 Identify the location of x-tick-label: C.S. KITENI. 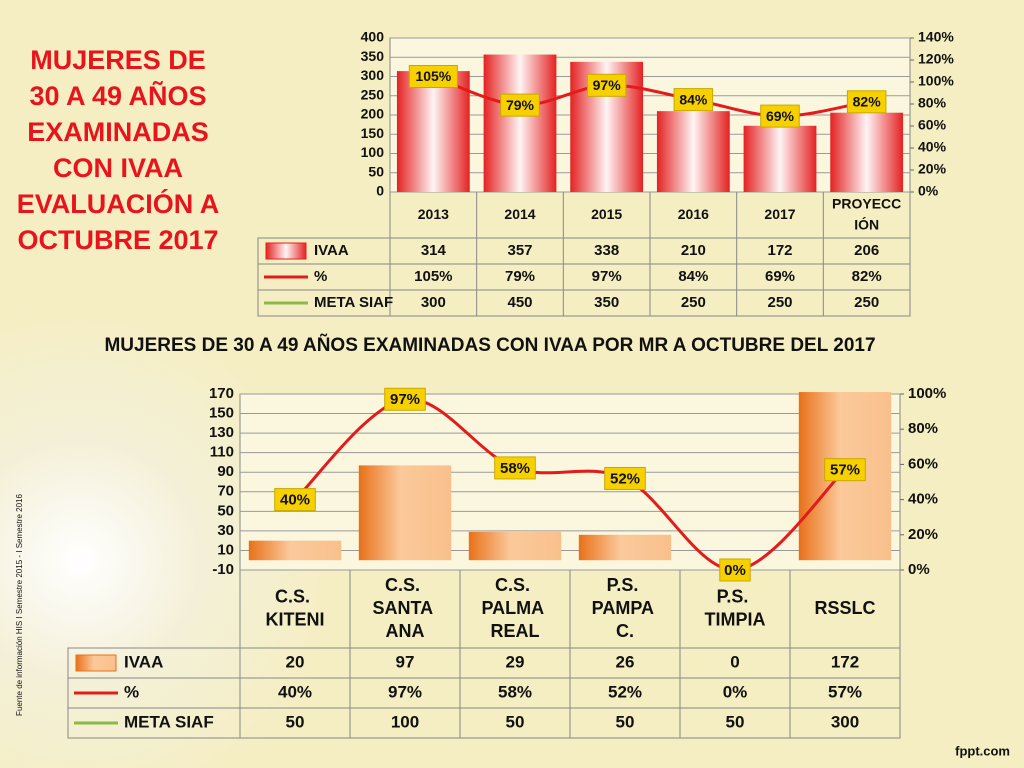
(294, 607).